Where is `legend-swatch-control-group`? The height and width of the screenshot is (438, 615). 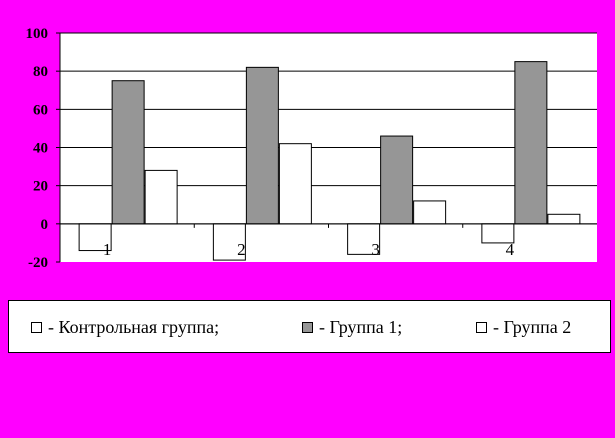 legend-swatch-control-group is located at coordinates (36, 327).